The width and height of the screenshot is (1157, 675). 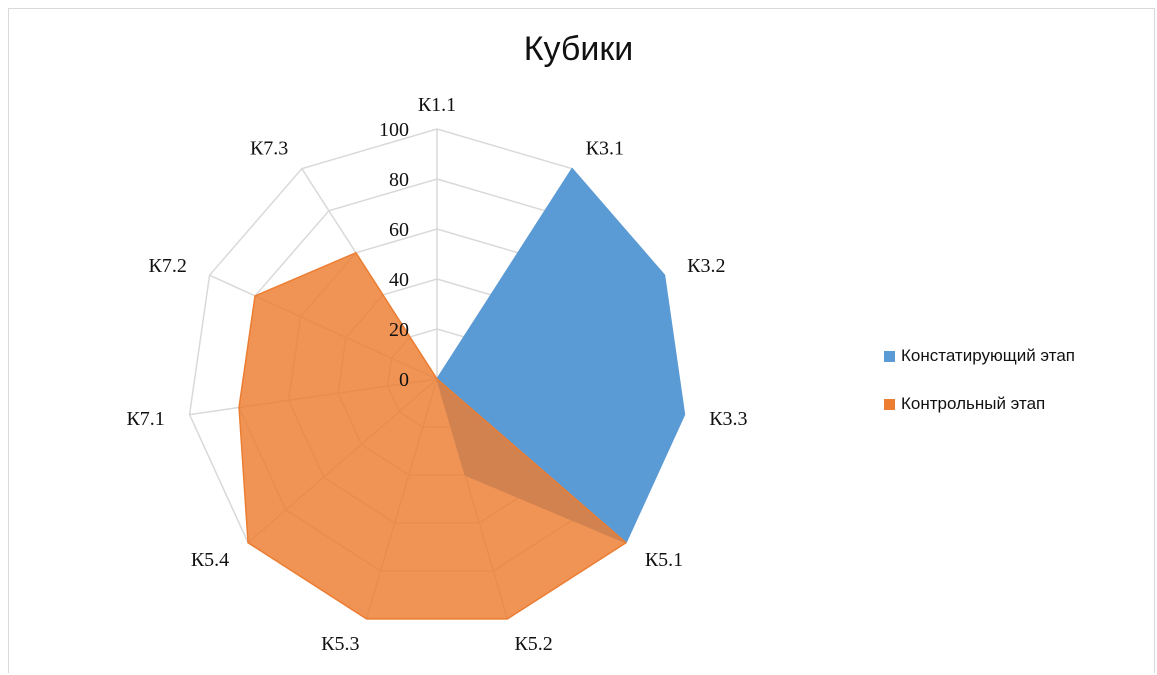 I want to click on category-label: К5.2, so click(x=533, y=644).